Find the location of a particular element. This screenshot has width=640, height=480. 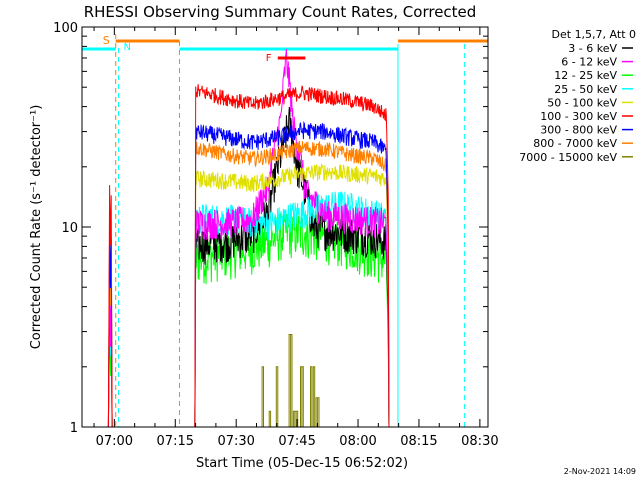

y-tick-label: 10 is located at coordinates (69, 228).